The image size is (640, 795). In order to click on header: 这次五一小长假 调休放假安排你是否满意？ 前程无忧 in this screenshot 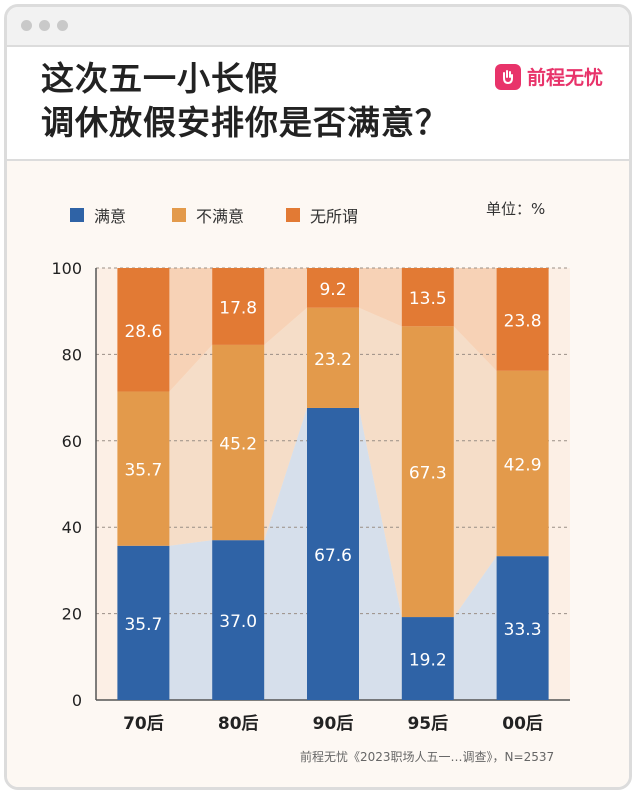, I will do `click(318, 104)`.